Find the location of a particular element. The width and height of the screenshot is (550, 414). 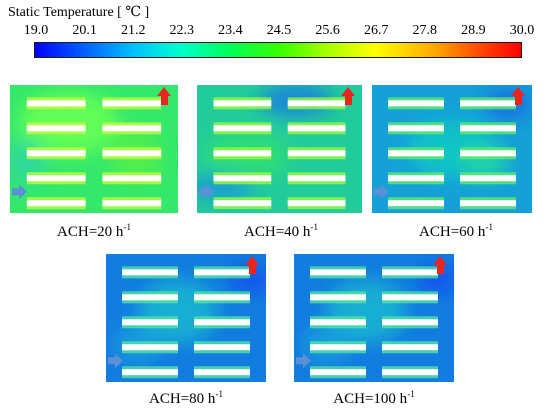

colorbar-title: Static Temperature [ ℃ ] is located at coordinates (79, 12).